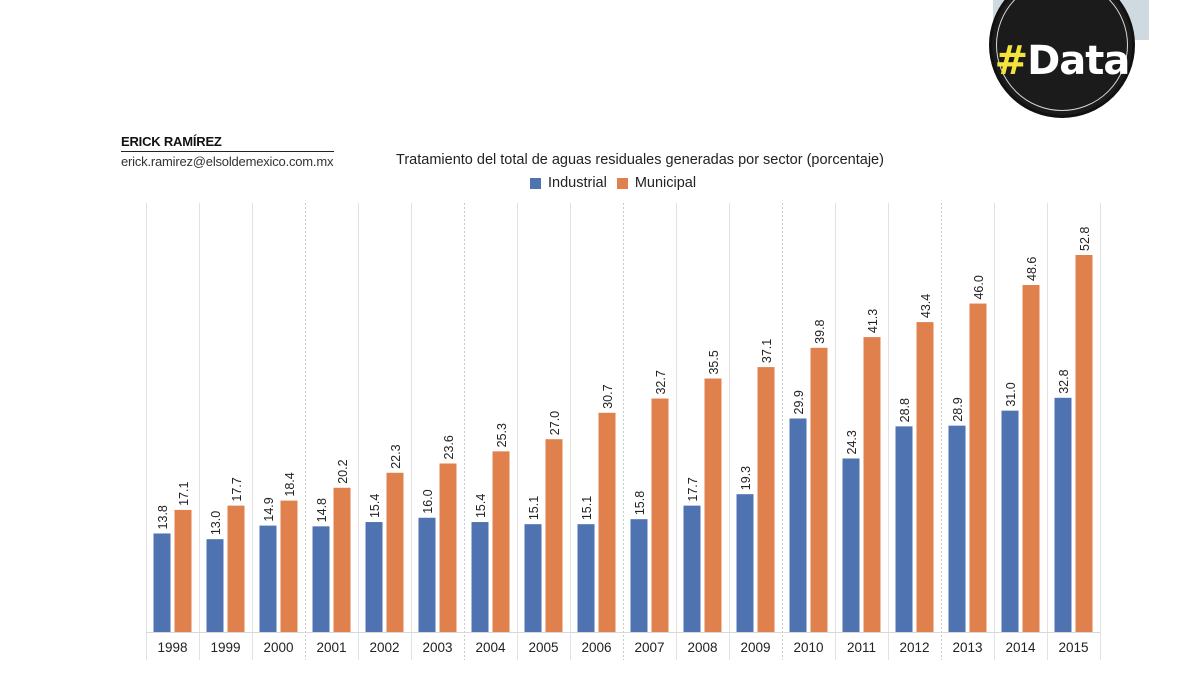 The image size is (1200, 674). I want to click on bar-industrial-2013, so click(957, 528).